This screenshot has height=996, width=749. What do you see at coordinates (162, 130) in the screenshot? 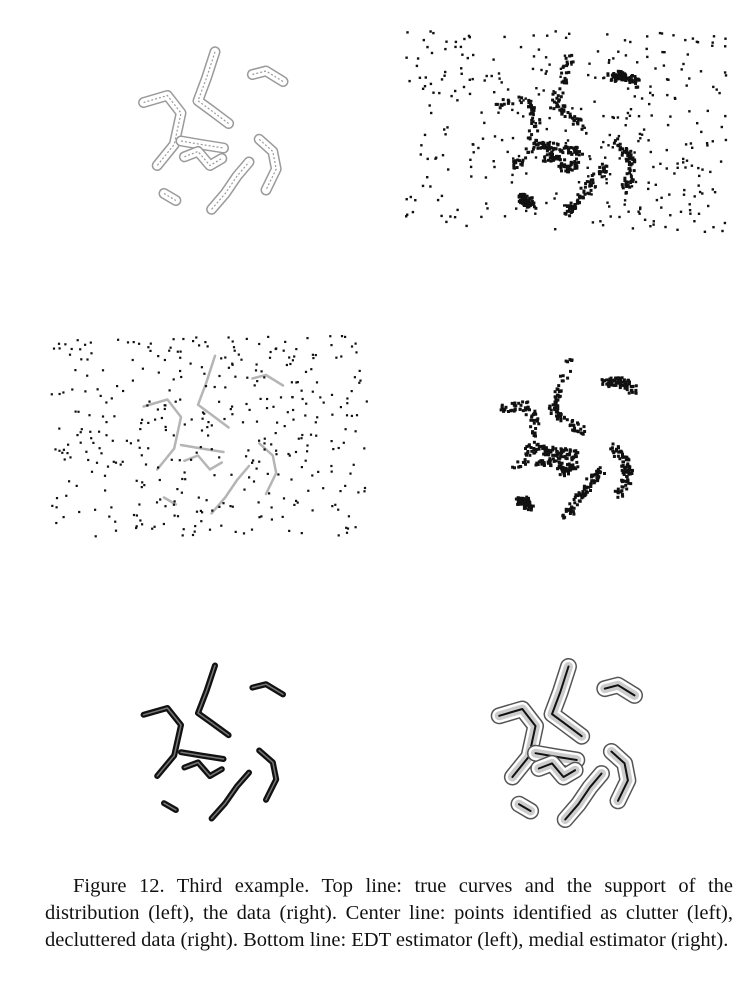
I see `true-curve` at bounding box center [162, 130].